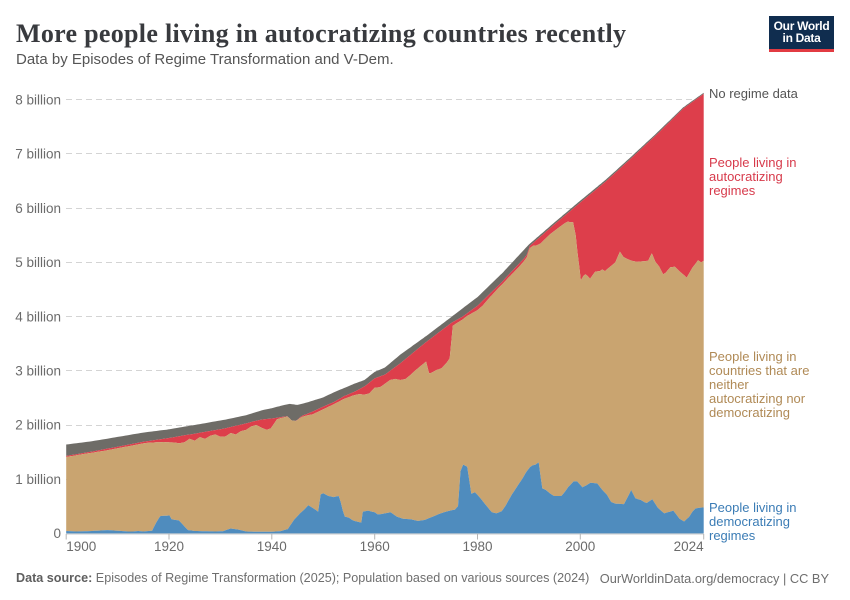  What do you see at coordinates (38, 154) in the screenshot?
I see `svg-text: 7 billion` at bounding box center [38, 154].